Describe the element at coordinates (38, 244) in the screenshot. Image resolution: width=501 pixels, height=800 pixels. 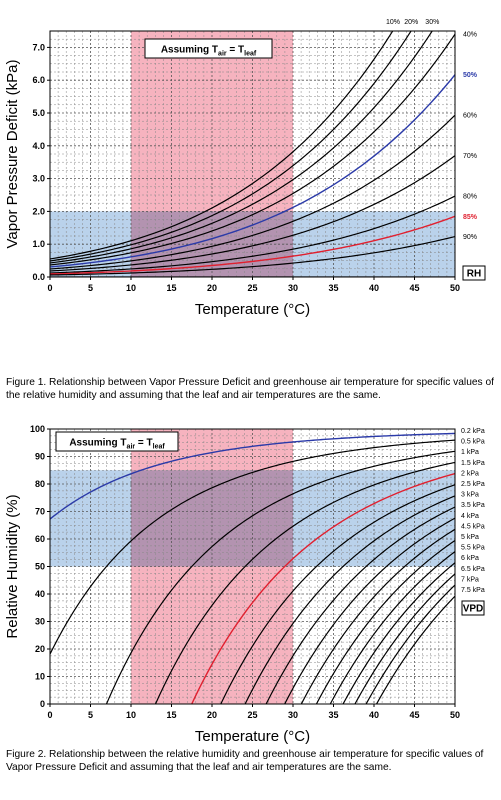
I see `y-tick-label: 1.0` at that location.